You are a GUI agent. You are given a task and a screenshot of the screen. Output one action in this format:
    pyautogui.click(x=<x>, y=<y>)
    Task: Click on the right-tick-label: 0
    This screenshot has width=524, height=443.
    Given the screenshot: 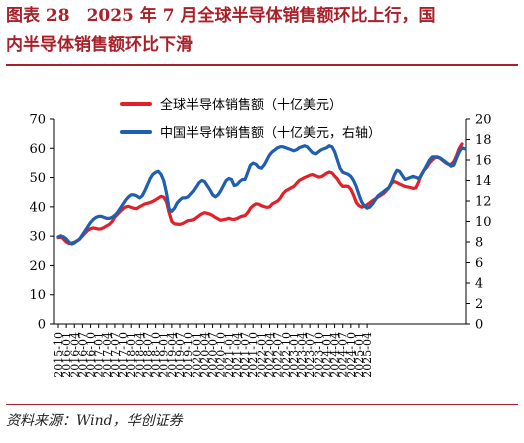 What is the action you would take?
    pyautogui.click(x=479, y=325)
    